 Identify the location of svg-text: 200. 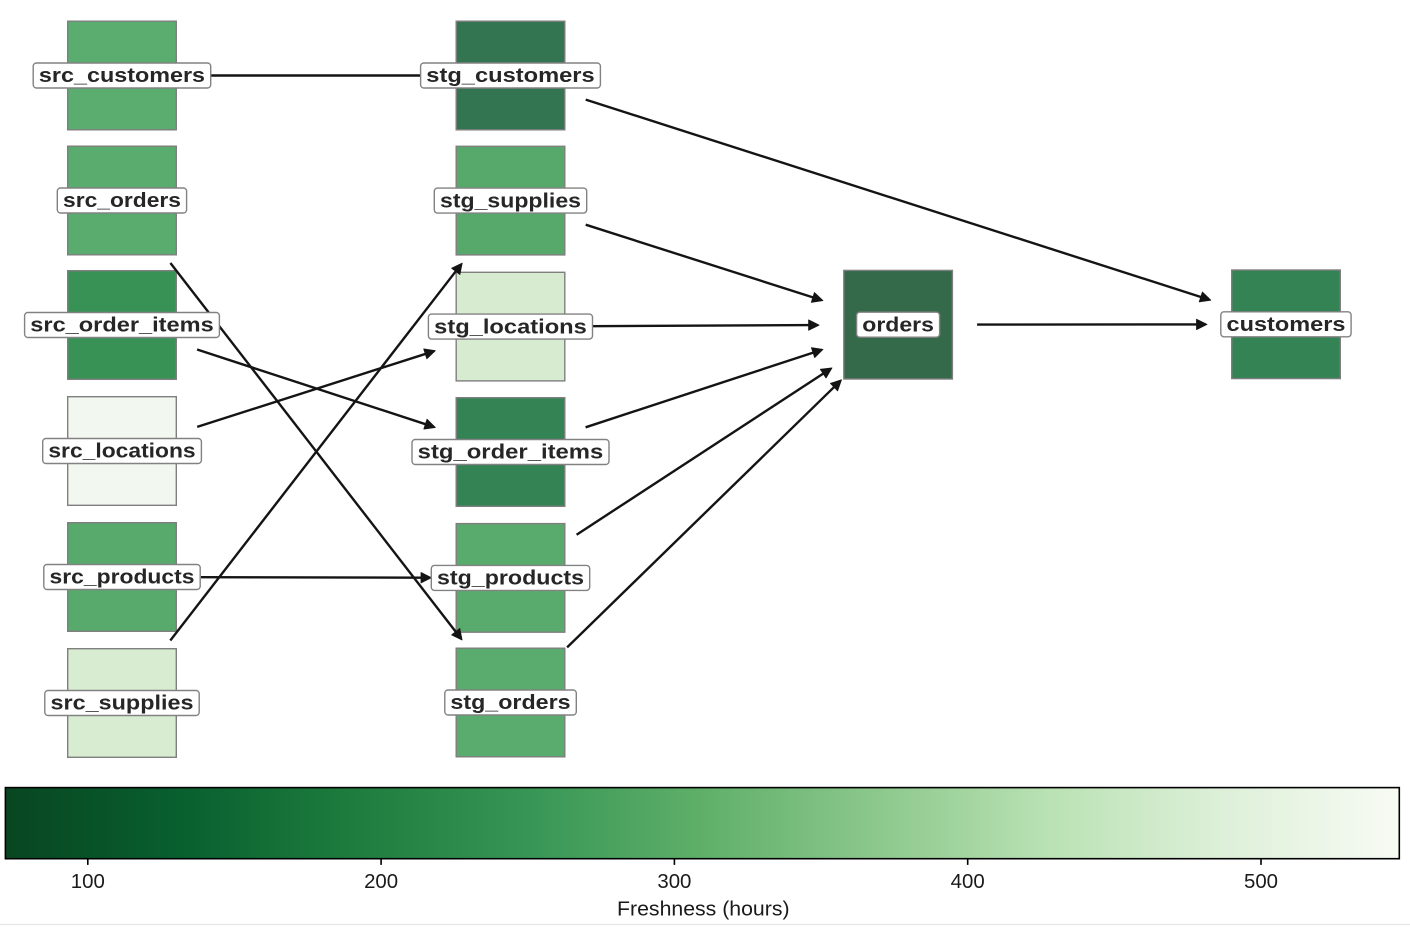
(381, 882).